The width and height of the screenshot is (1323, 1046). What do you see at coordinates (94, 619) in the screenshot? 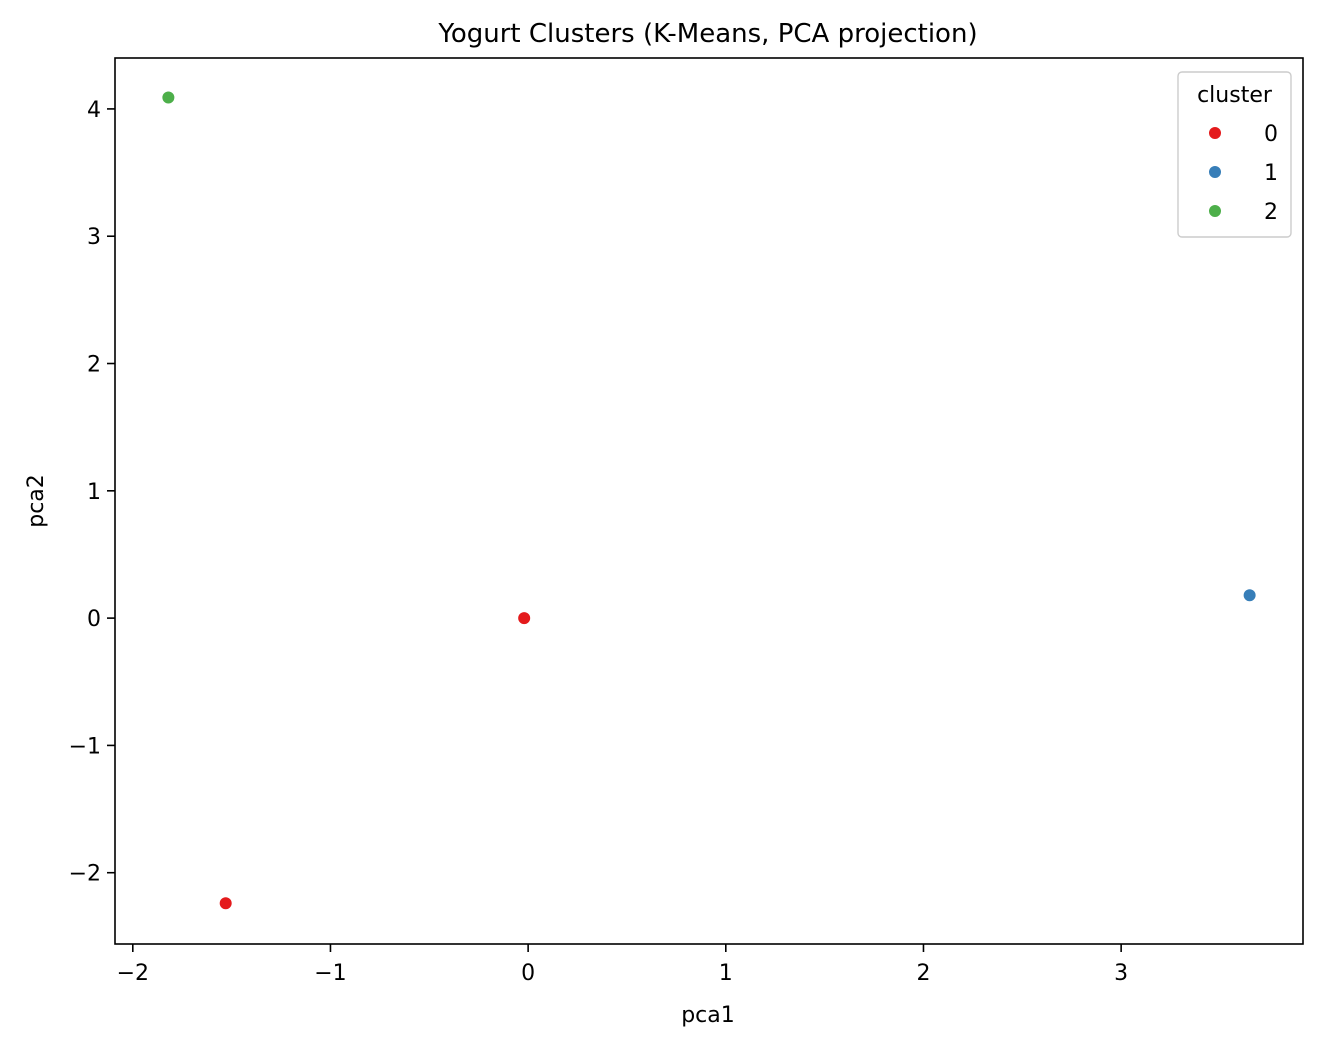
I see `y-tick-label: 0` at bounding box center [94, 619].